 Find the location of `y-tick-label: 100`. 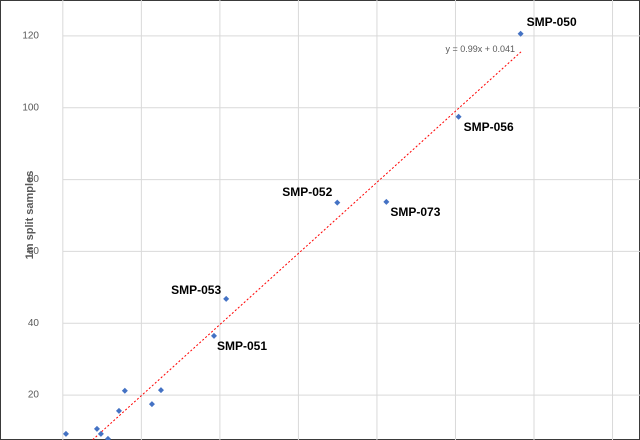

y-tick-label: 100 is located at coordinates (30, 107).